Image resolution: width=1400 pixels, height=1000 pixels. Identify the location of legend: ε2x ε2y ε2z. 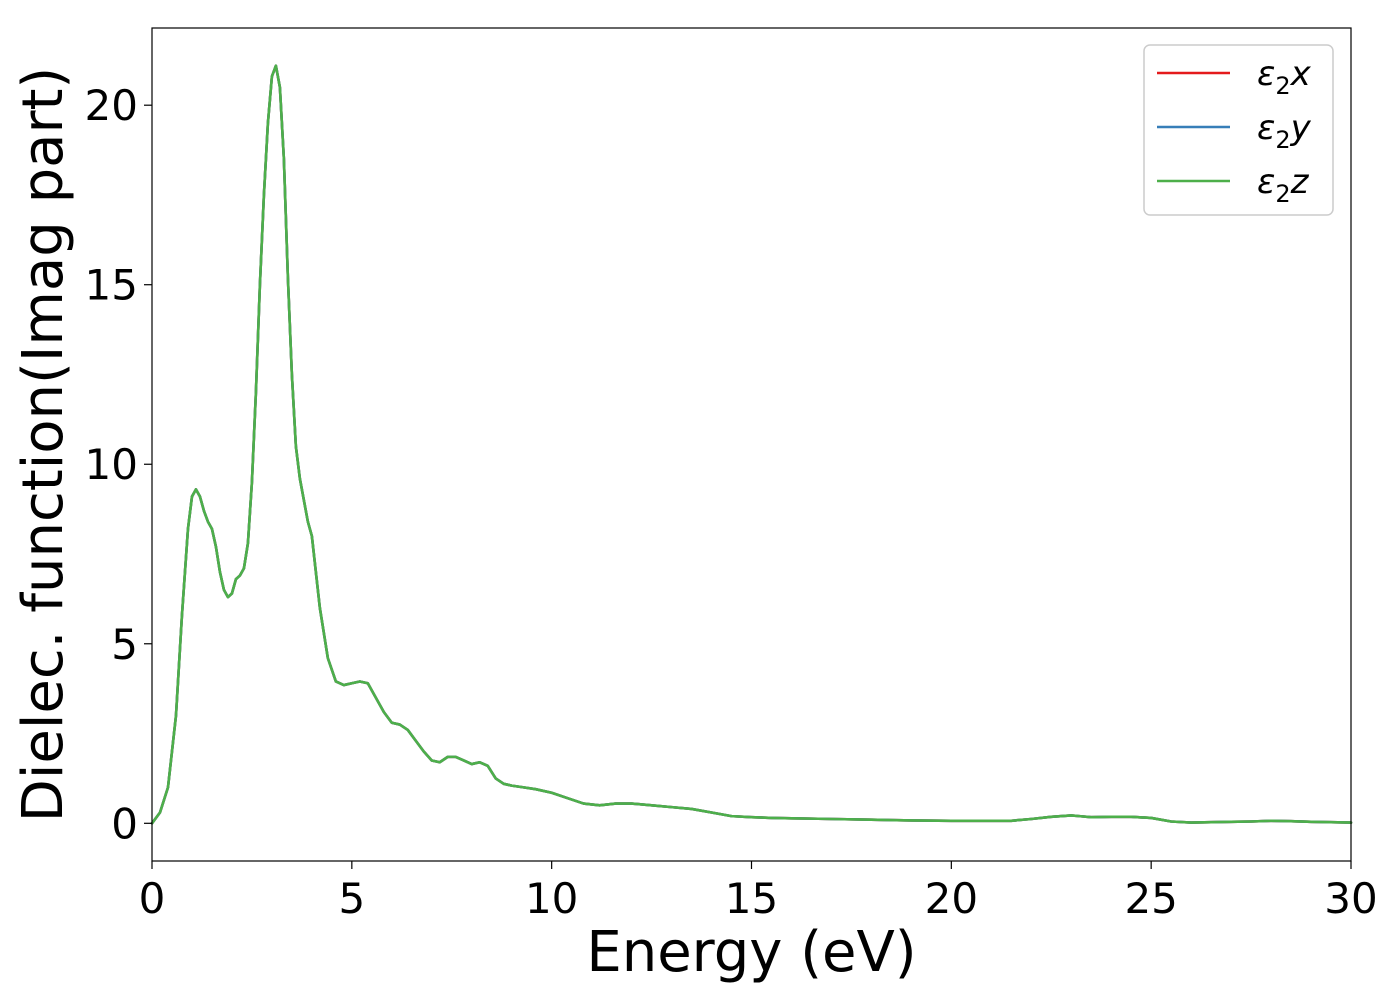
(1238, 130).